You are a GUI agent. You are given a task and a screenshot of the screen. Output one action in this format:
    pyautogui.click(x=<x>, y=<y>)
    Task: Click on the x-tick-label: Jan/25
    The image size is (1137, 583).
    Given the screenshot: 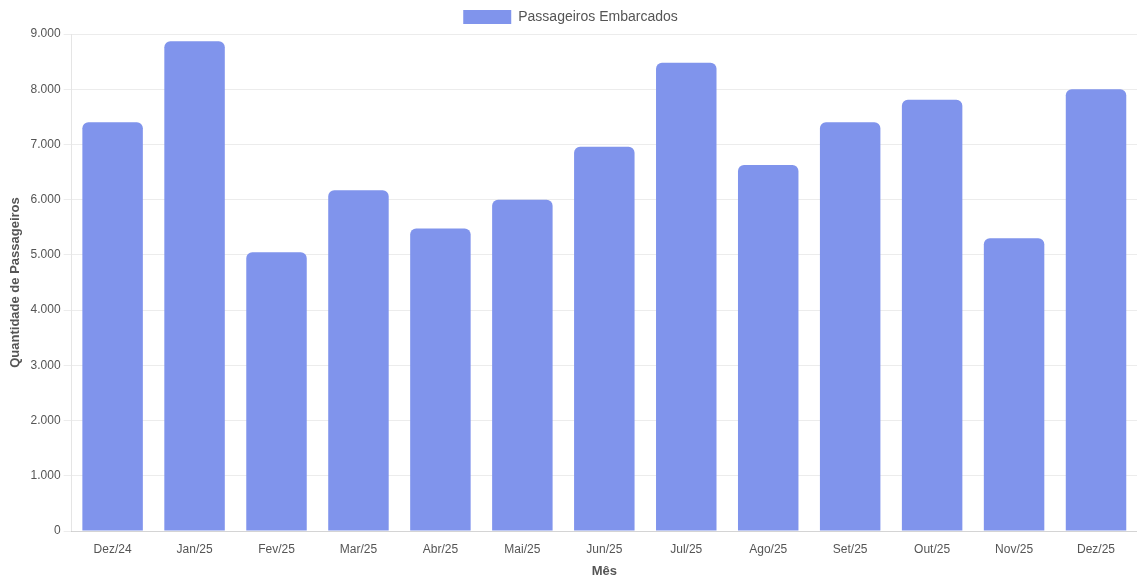 What is the action you would take?
    pyautogui.click(x=194, y=548)
    